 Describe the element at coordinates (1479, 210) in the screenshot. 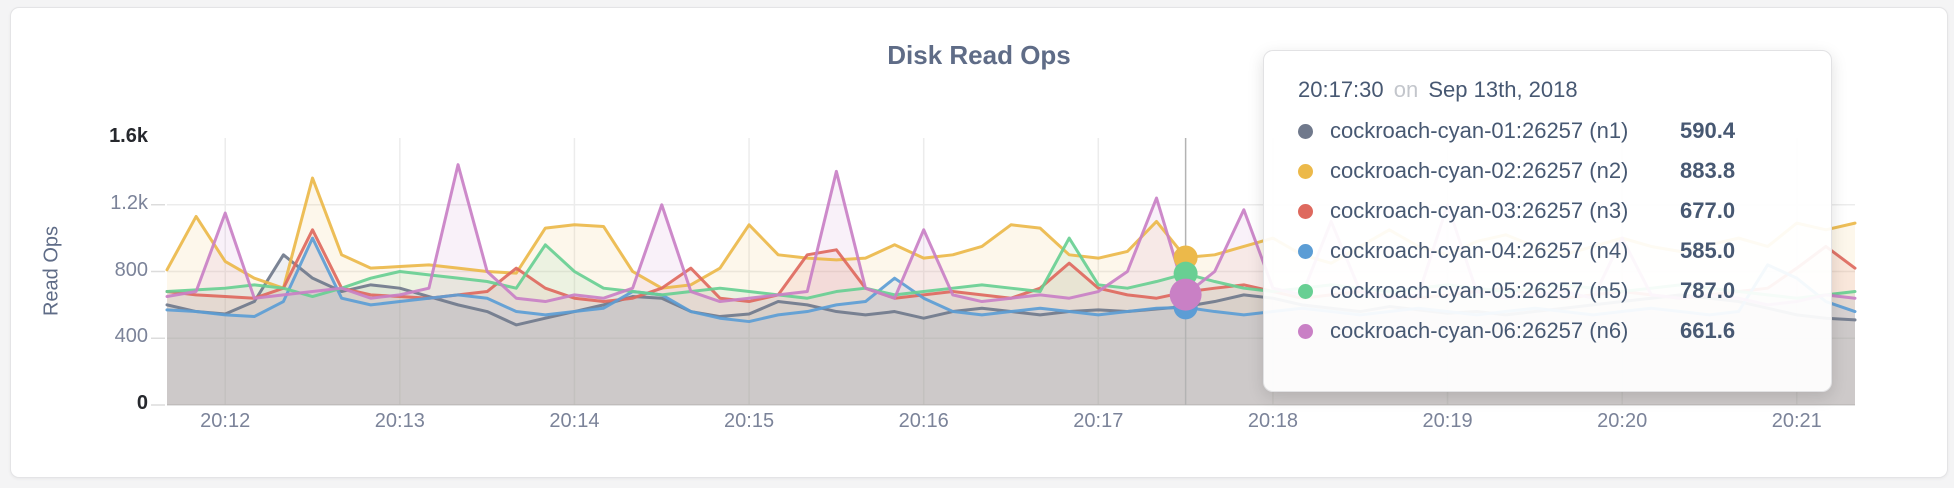

I see `tooltip-series-name: cockroach-cyan-03:26257 (n3)` at that location.